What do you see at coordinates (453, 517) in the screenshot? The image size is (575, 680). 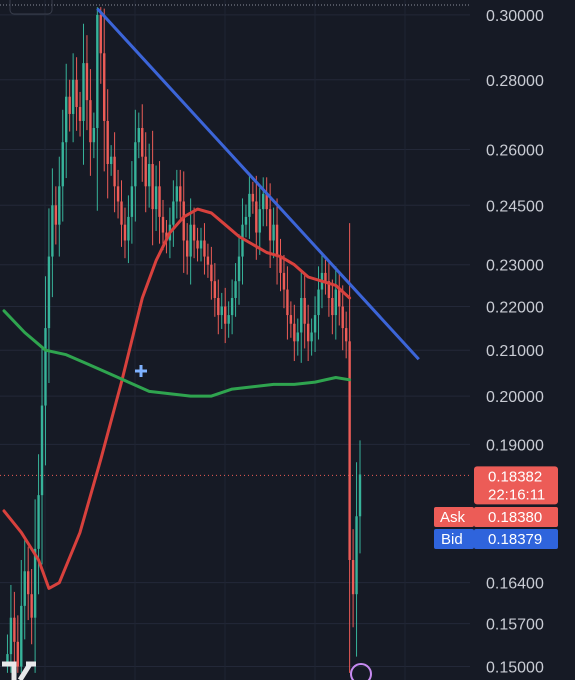 I see `ask-label: Ask` at bounding box center [453, 517].